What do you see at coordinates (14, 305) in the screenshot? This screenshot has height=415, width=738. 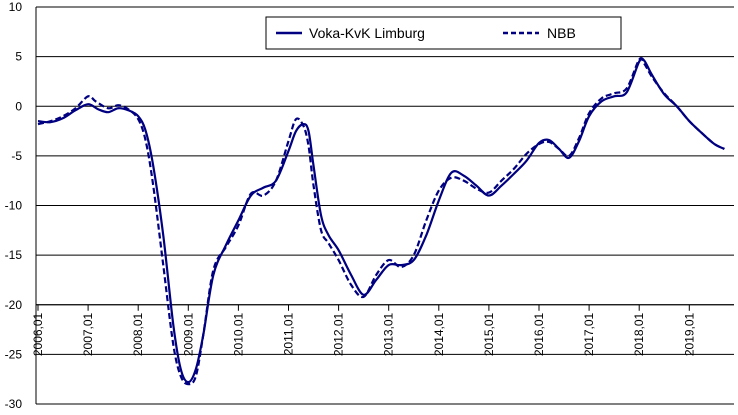 I see `y-tick-label: -20` at bounding box center [14, 305].